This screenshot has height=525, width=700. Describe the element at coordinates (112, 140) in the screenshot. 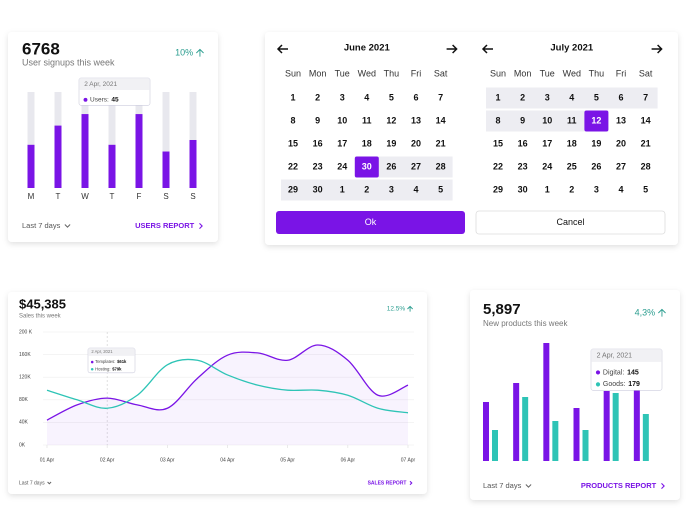

I see `bar-track` at that location.